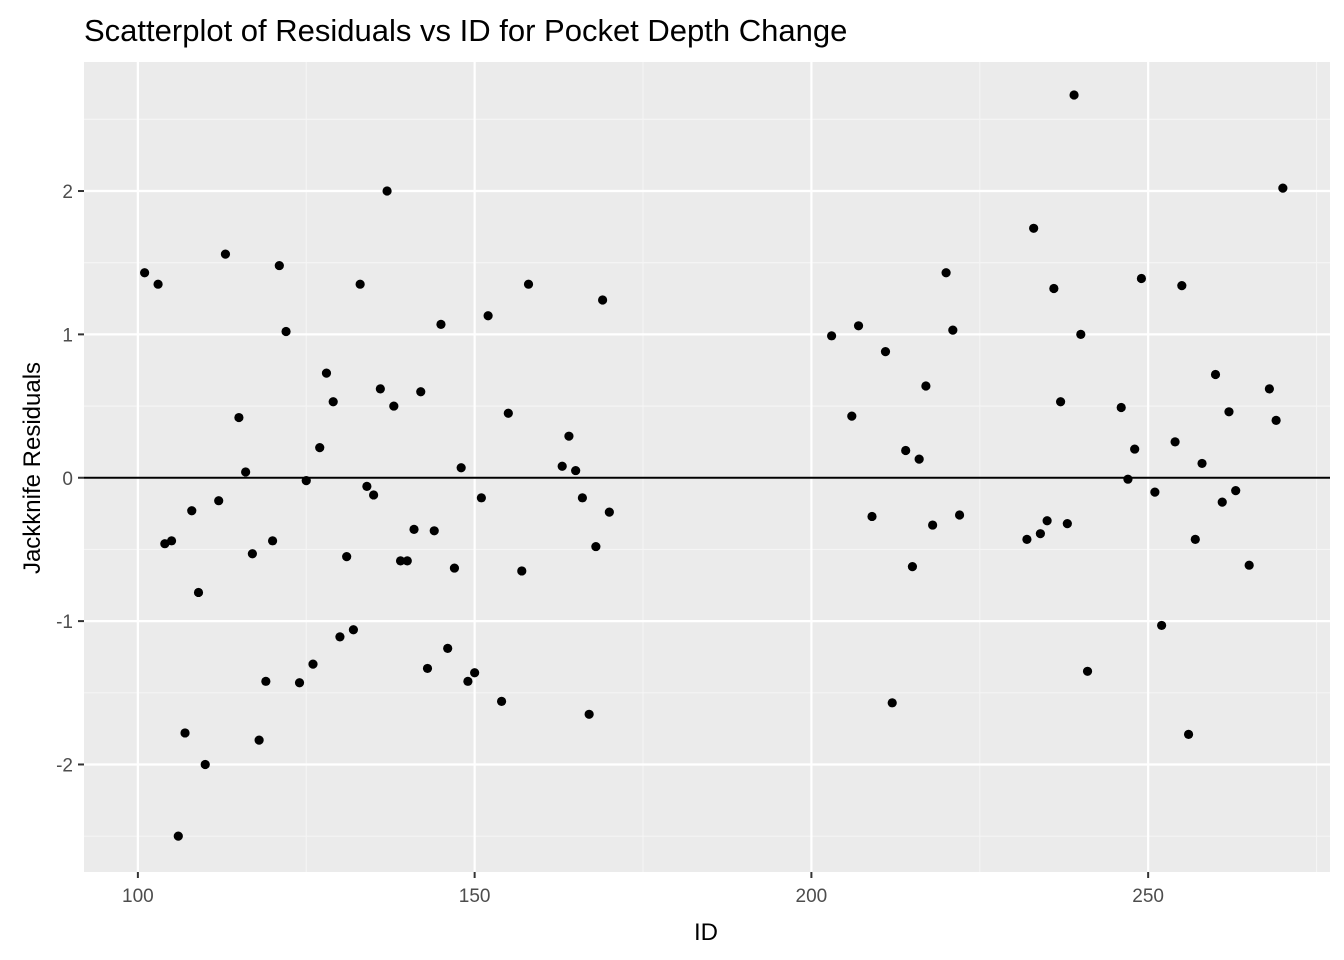 This screenshot has height=960, width=1344. What do you see at coordinates (706, 932) in the screenshot?
I see `x-axis-title: ID` at bounding box center [706, 932].